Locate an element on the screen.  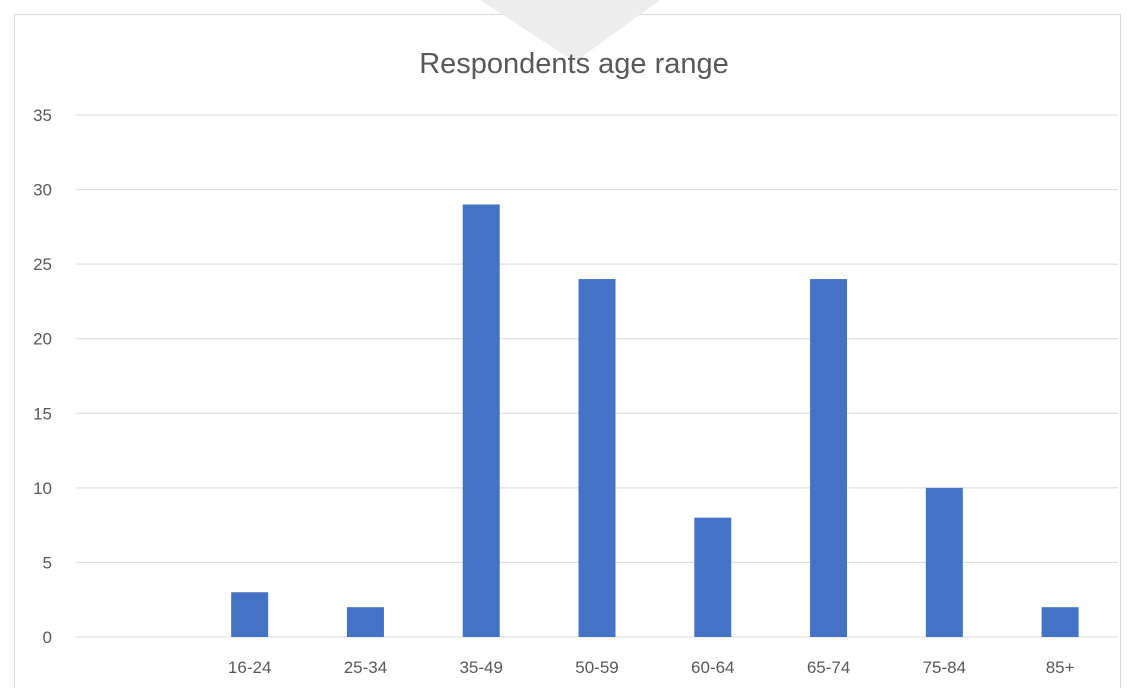
x-tick-label: 16-24 is located at coordinates (249, 667).